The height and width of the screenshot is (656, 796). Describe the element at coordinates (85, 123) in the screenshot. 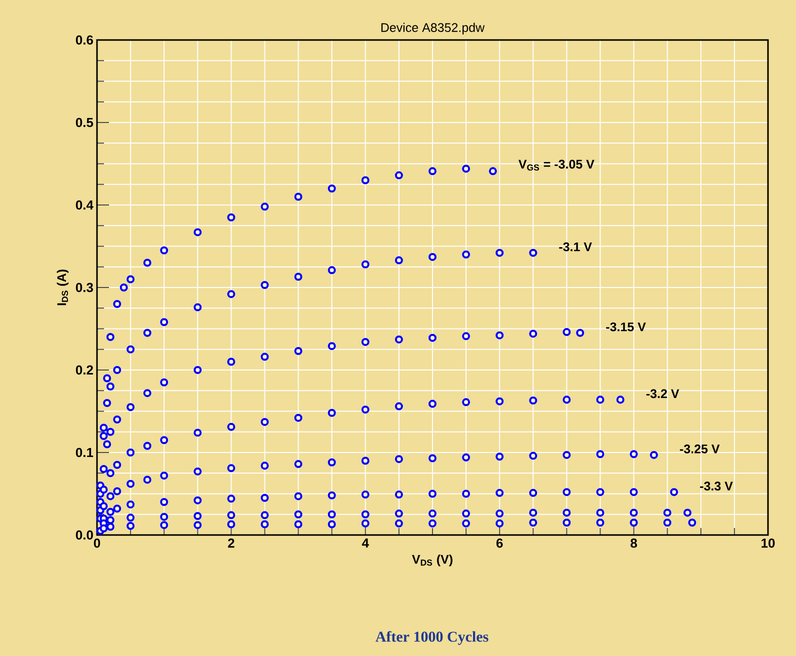

I see `y-tick-label: 0.5` at that location.